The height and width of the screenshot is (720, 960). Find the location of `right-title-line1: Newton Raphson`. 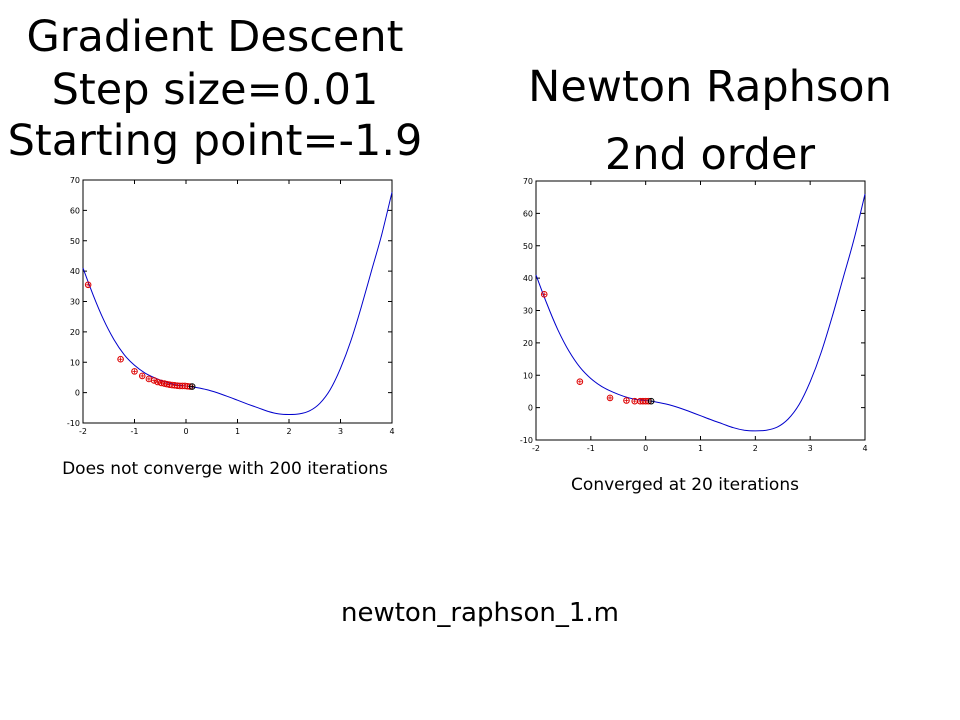

right-title-line1: Newton Raphson is located at coordinates (710, 87).